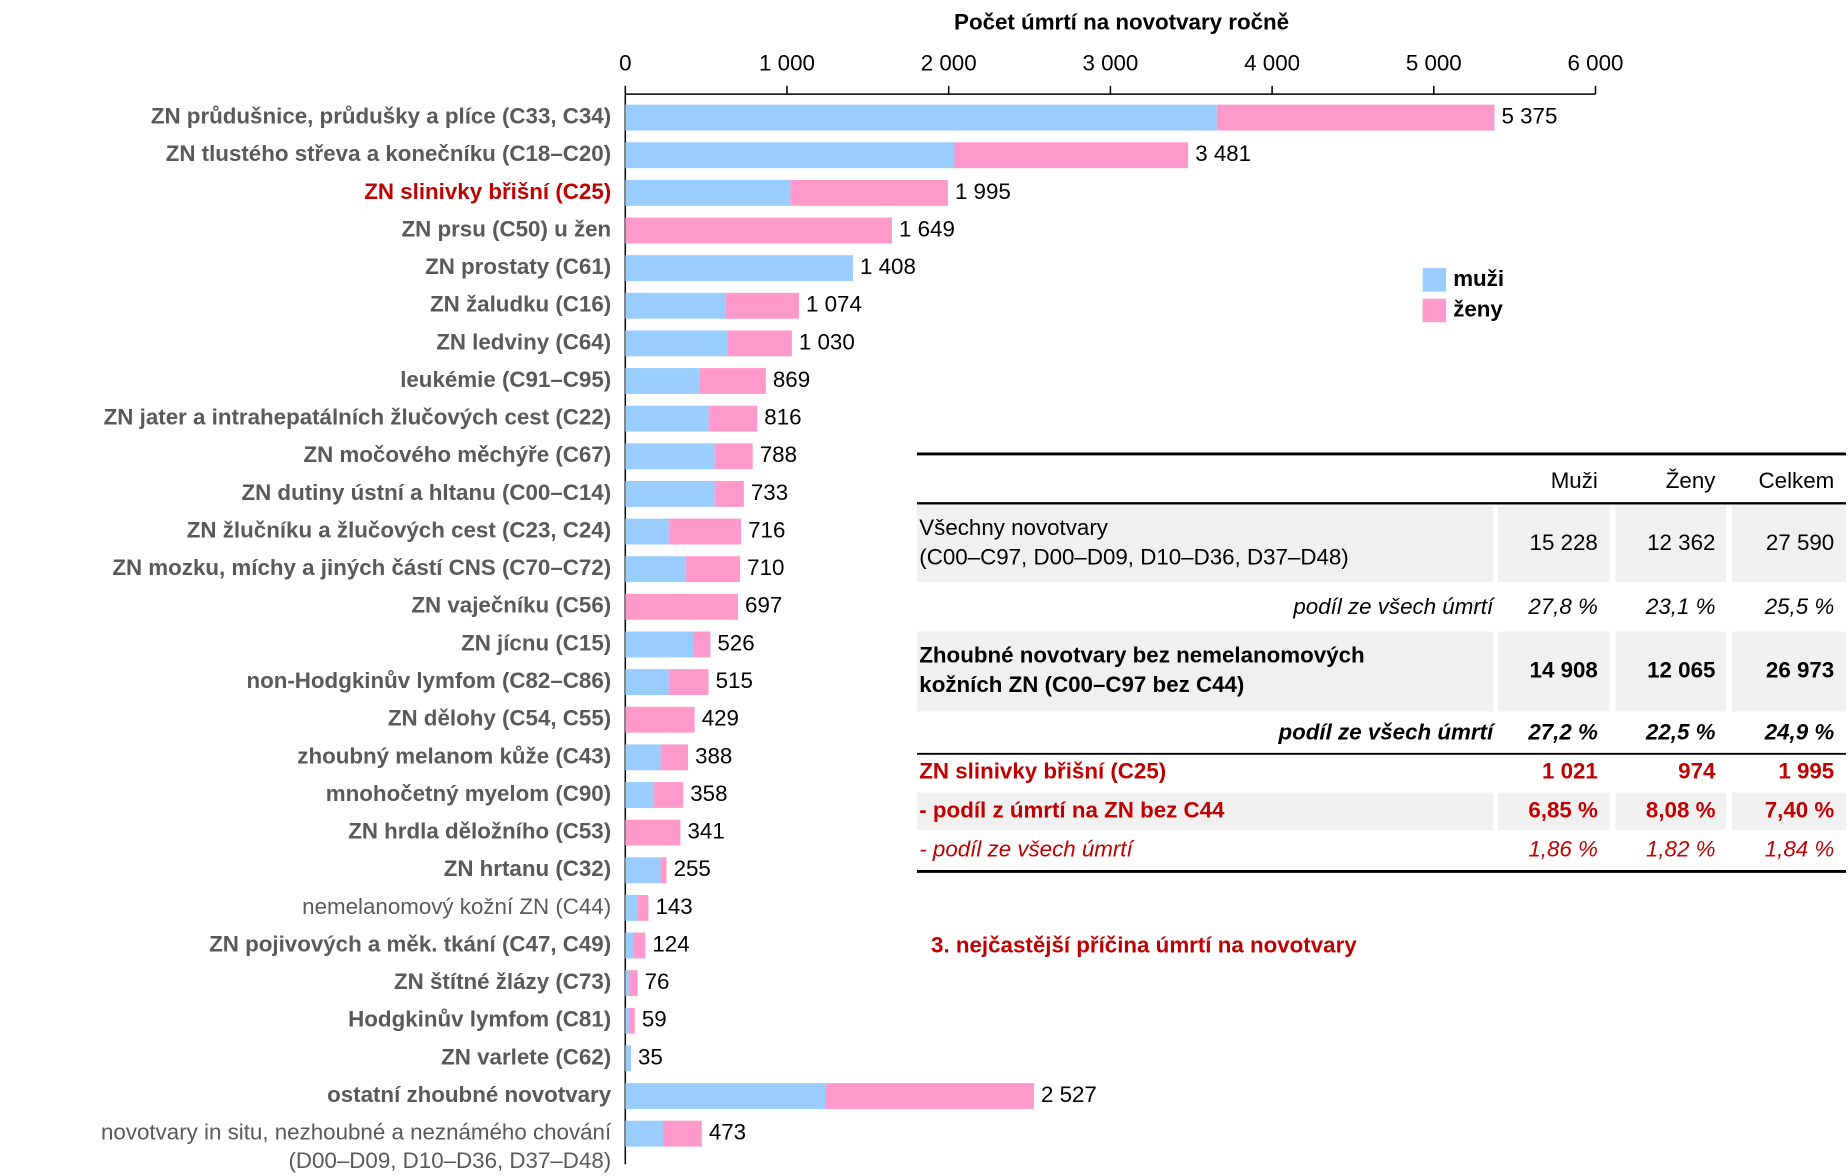 This screenshot has width=1848, height=1176. I want to click on y-tick-label: ZN štítné žlázy (C73), so click(502, 981).